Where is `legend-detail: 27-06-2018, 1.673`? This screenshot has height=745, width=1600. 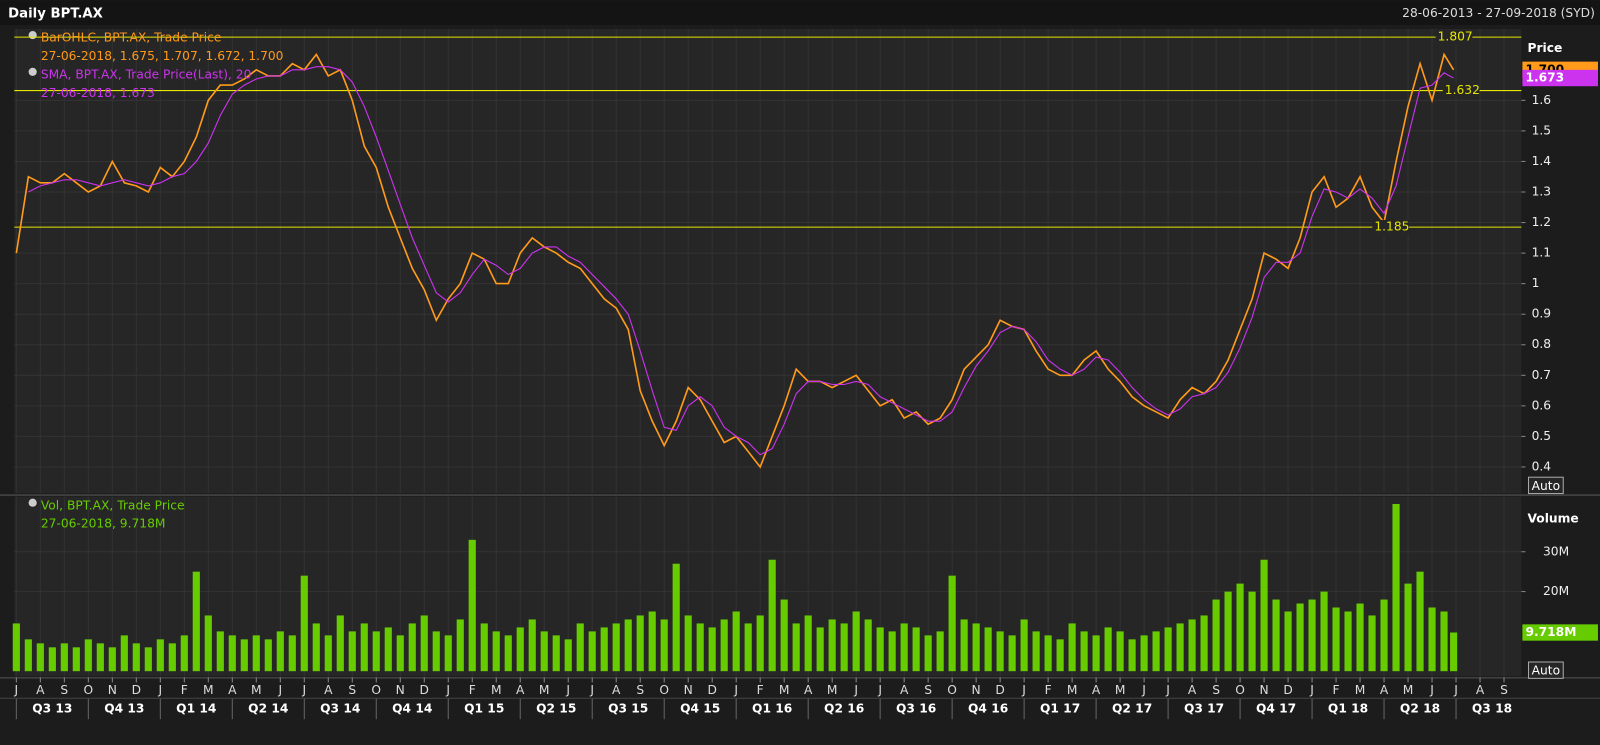
legend-detail: 27-06-2018, 1.673 is located at coordinates (98, 93).